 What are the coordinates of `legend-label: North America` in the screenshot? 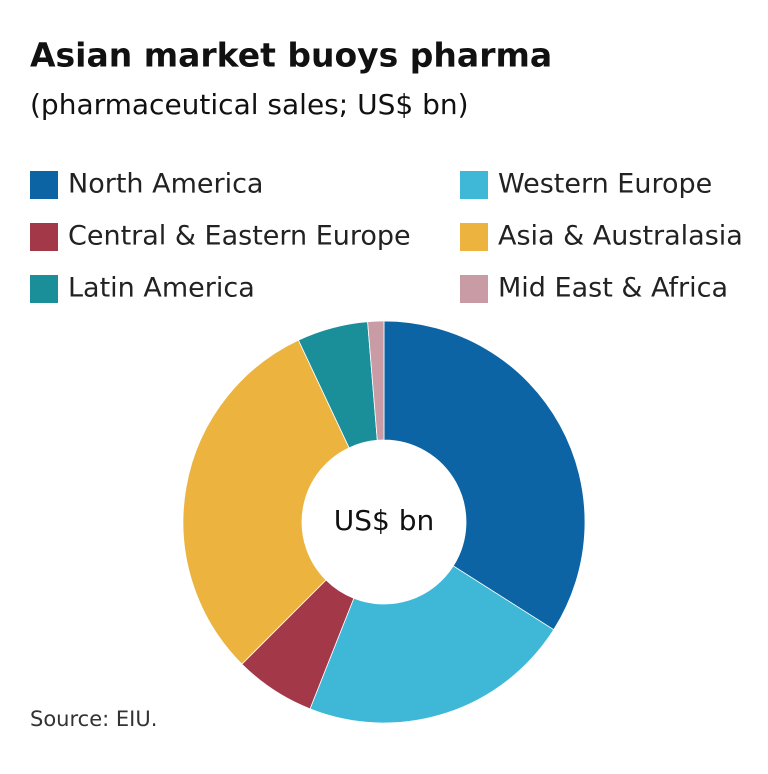 It's located at (165, 184).